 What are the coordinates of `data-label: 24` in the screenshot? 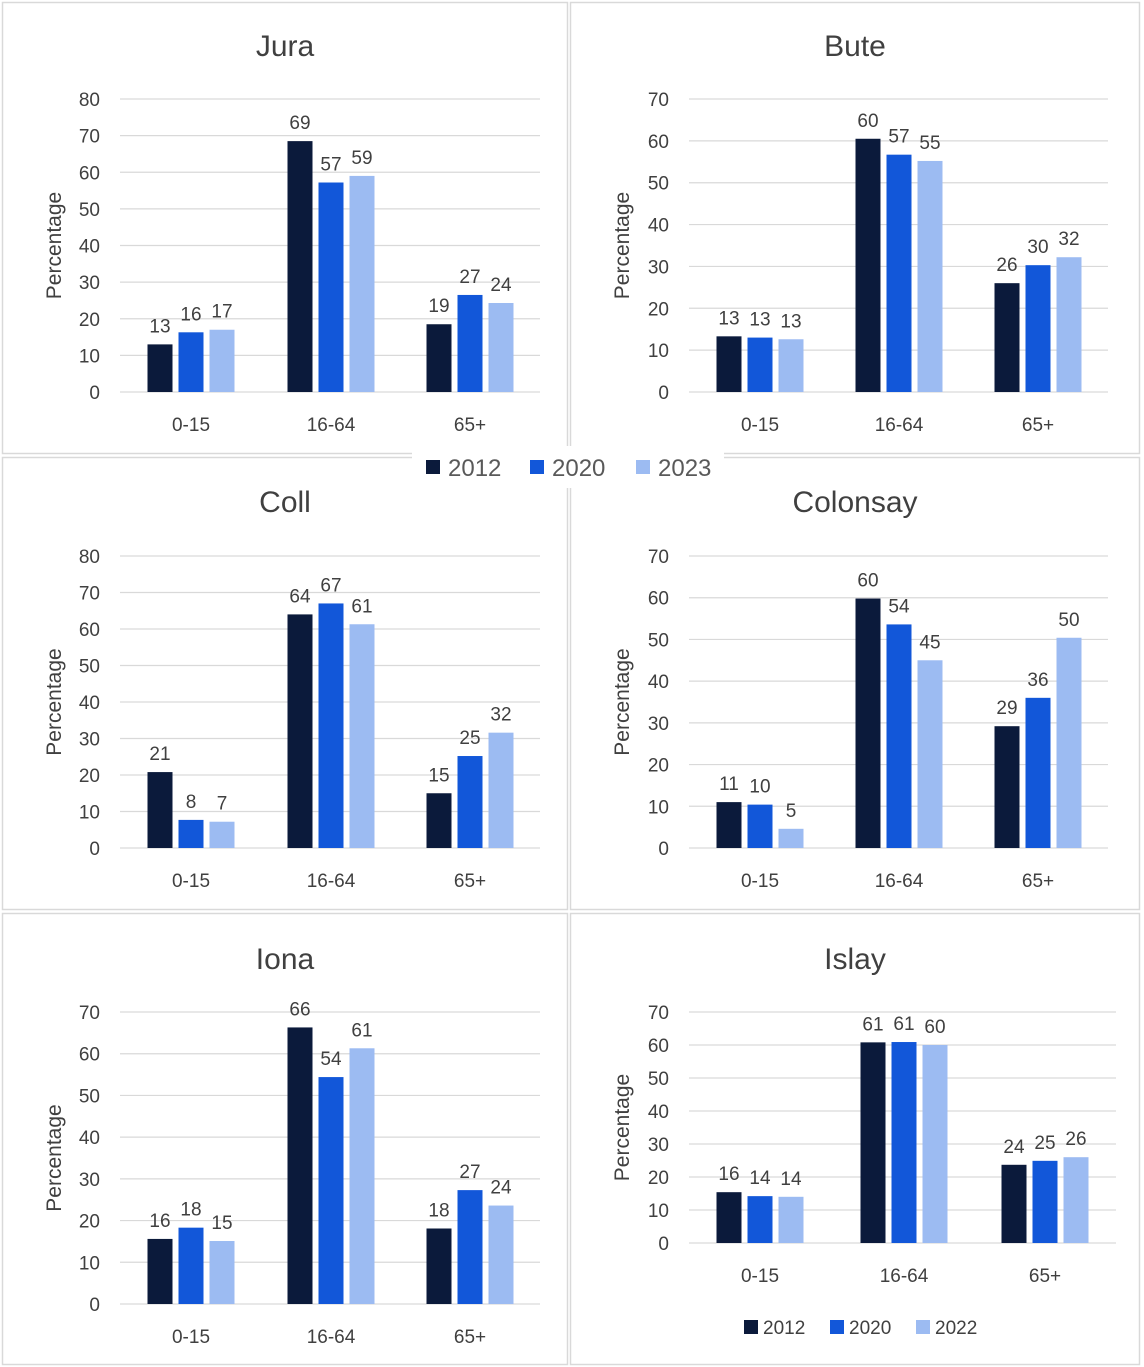 It's located at (501, 1188).